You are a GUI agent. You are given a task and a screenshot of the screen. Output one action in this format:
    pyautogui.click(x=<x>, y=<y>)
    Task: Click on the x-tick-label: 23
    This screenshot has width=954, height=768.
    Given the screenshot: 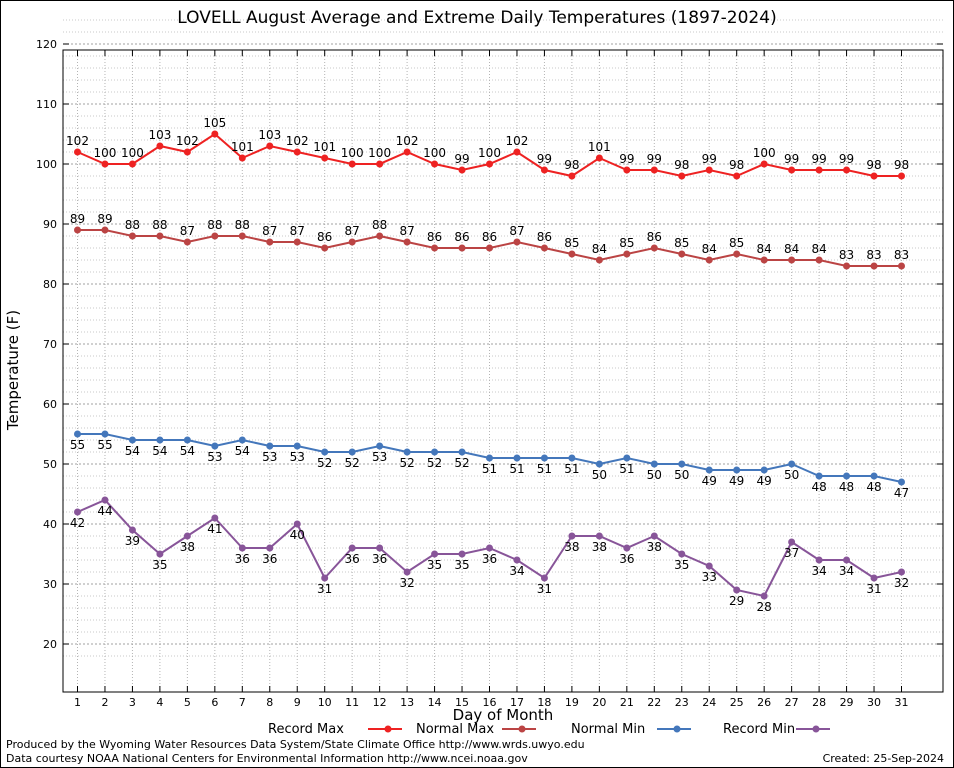 What is the action you would take?
    pyautogui.click(x=682, y=702)
    